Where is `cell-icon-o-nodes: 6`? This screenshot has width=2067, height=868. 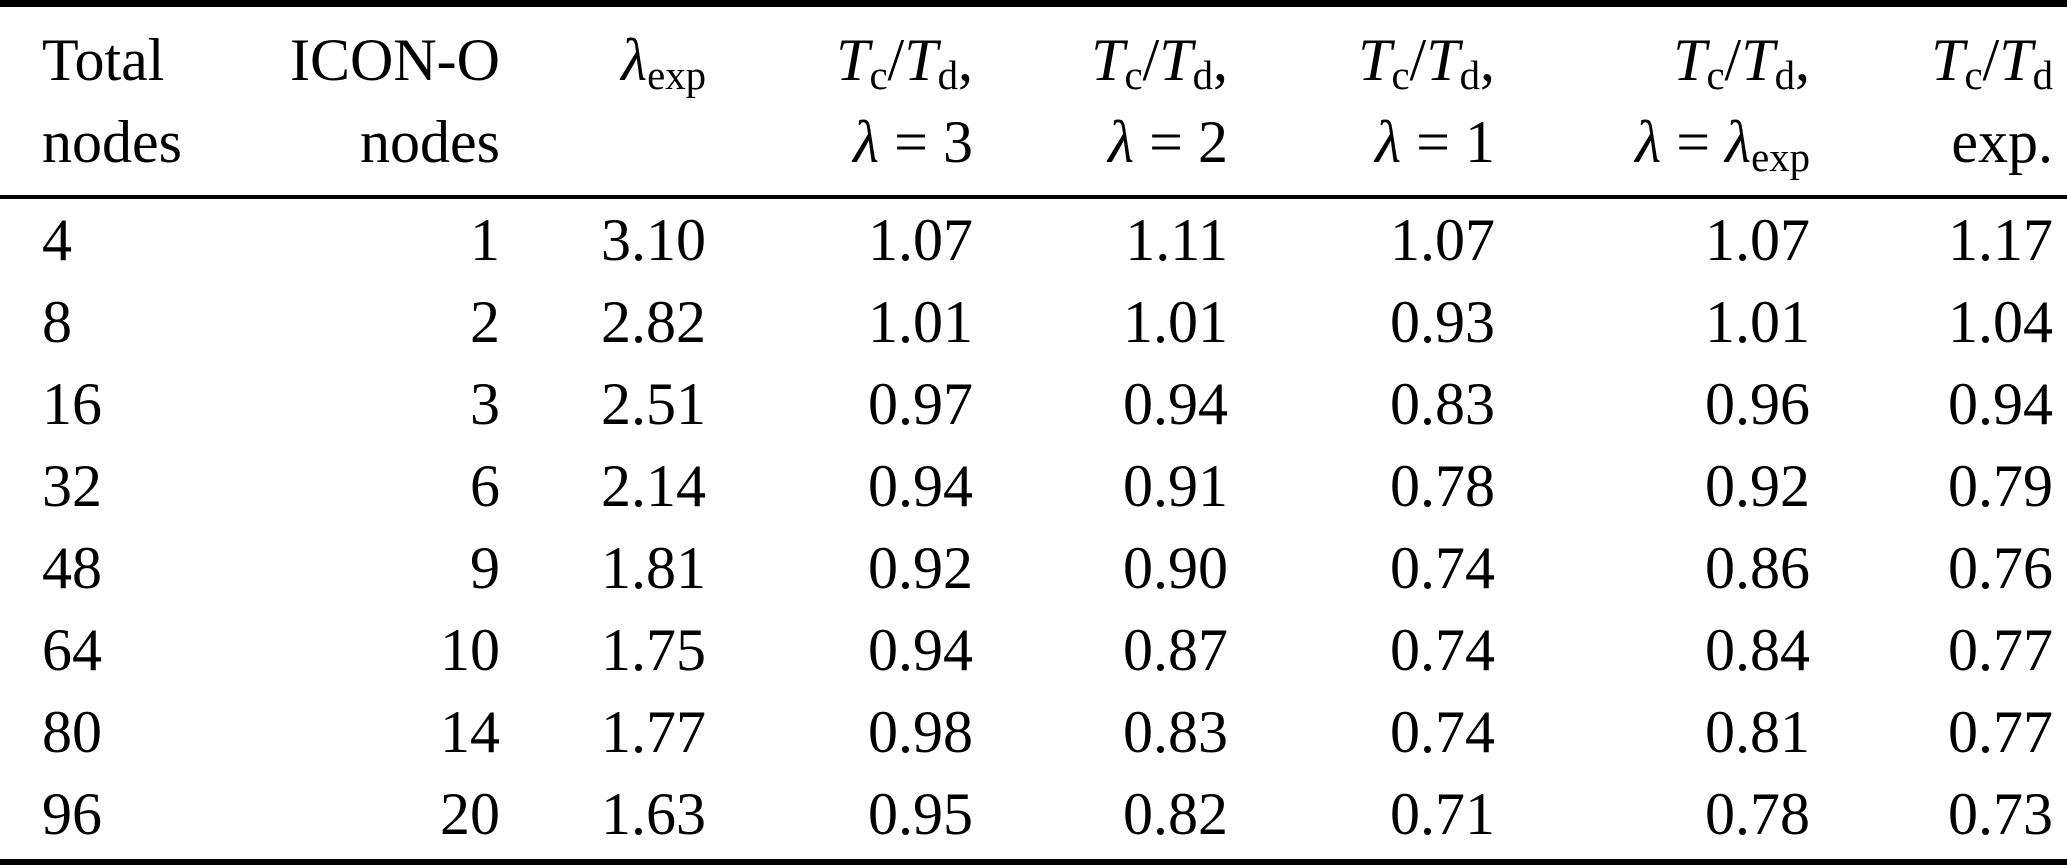 cell-icon-o-nodes: 6 is located at coordinates (485, 485).